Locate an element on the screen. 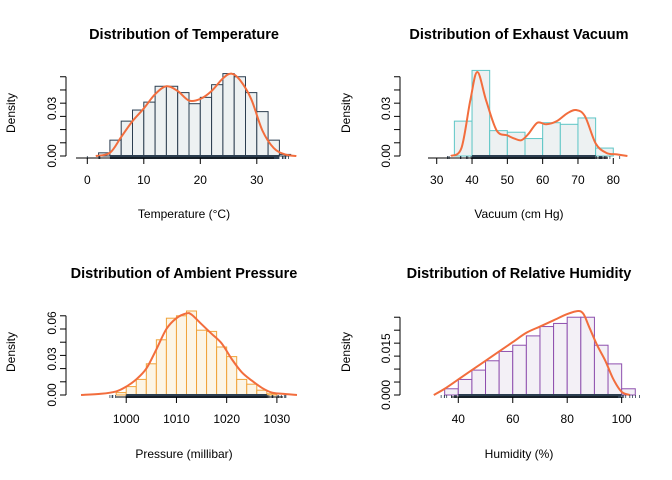 This screenshot has height=480, width=672. panel-title: Distribution of Relative Humidity is located at coordinates (519, 274).